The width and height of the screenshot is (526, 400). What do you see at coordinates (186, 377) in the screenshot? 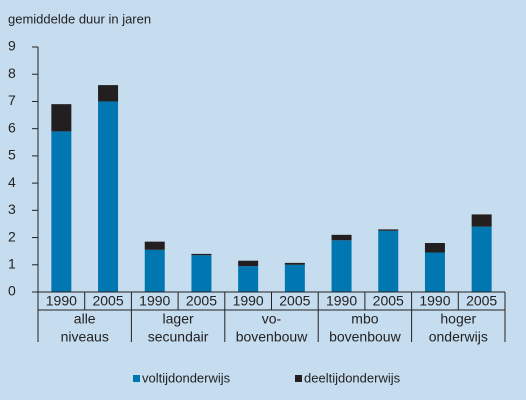
I see `legend-label: voltijdonderwijs` at bounding box center [186, 377].